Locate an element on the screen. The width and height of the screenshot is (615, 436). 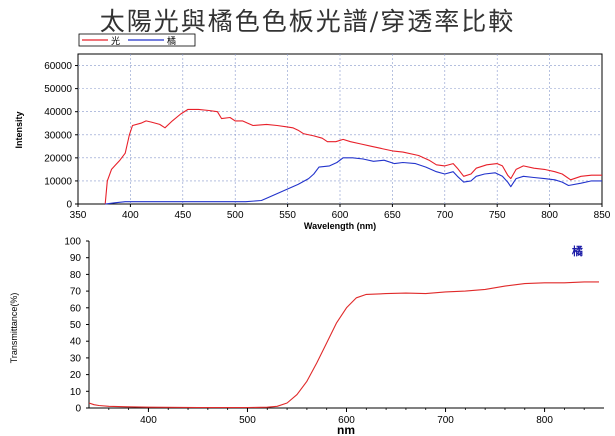
spectrum-legend: 光 橘 is located at coordinates (137, 40).